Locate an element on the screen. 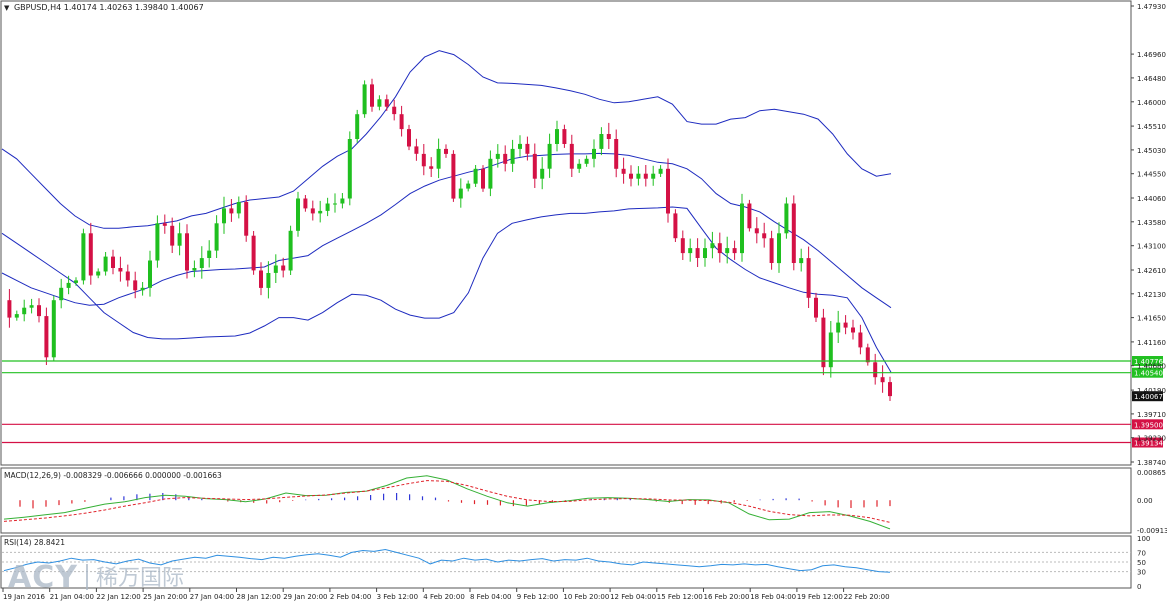 Image resolution: width=1167 pixels, height=607 pixels. resistance-level-tag is located at coordinates (1147, 442).